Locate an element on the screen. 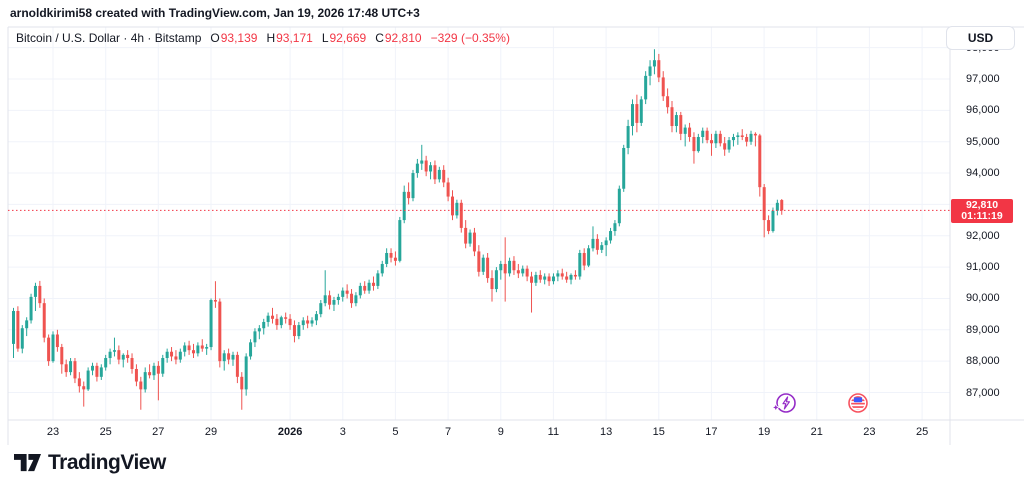  high-value: 93,171 is located at coordinates (294, 38).